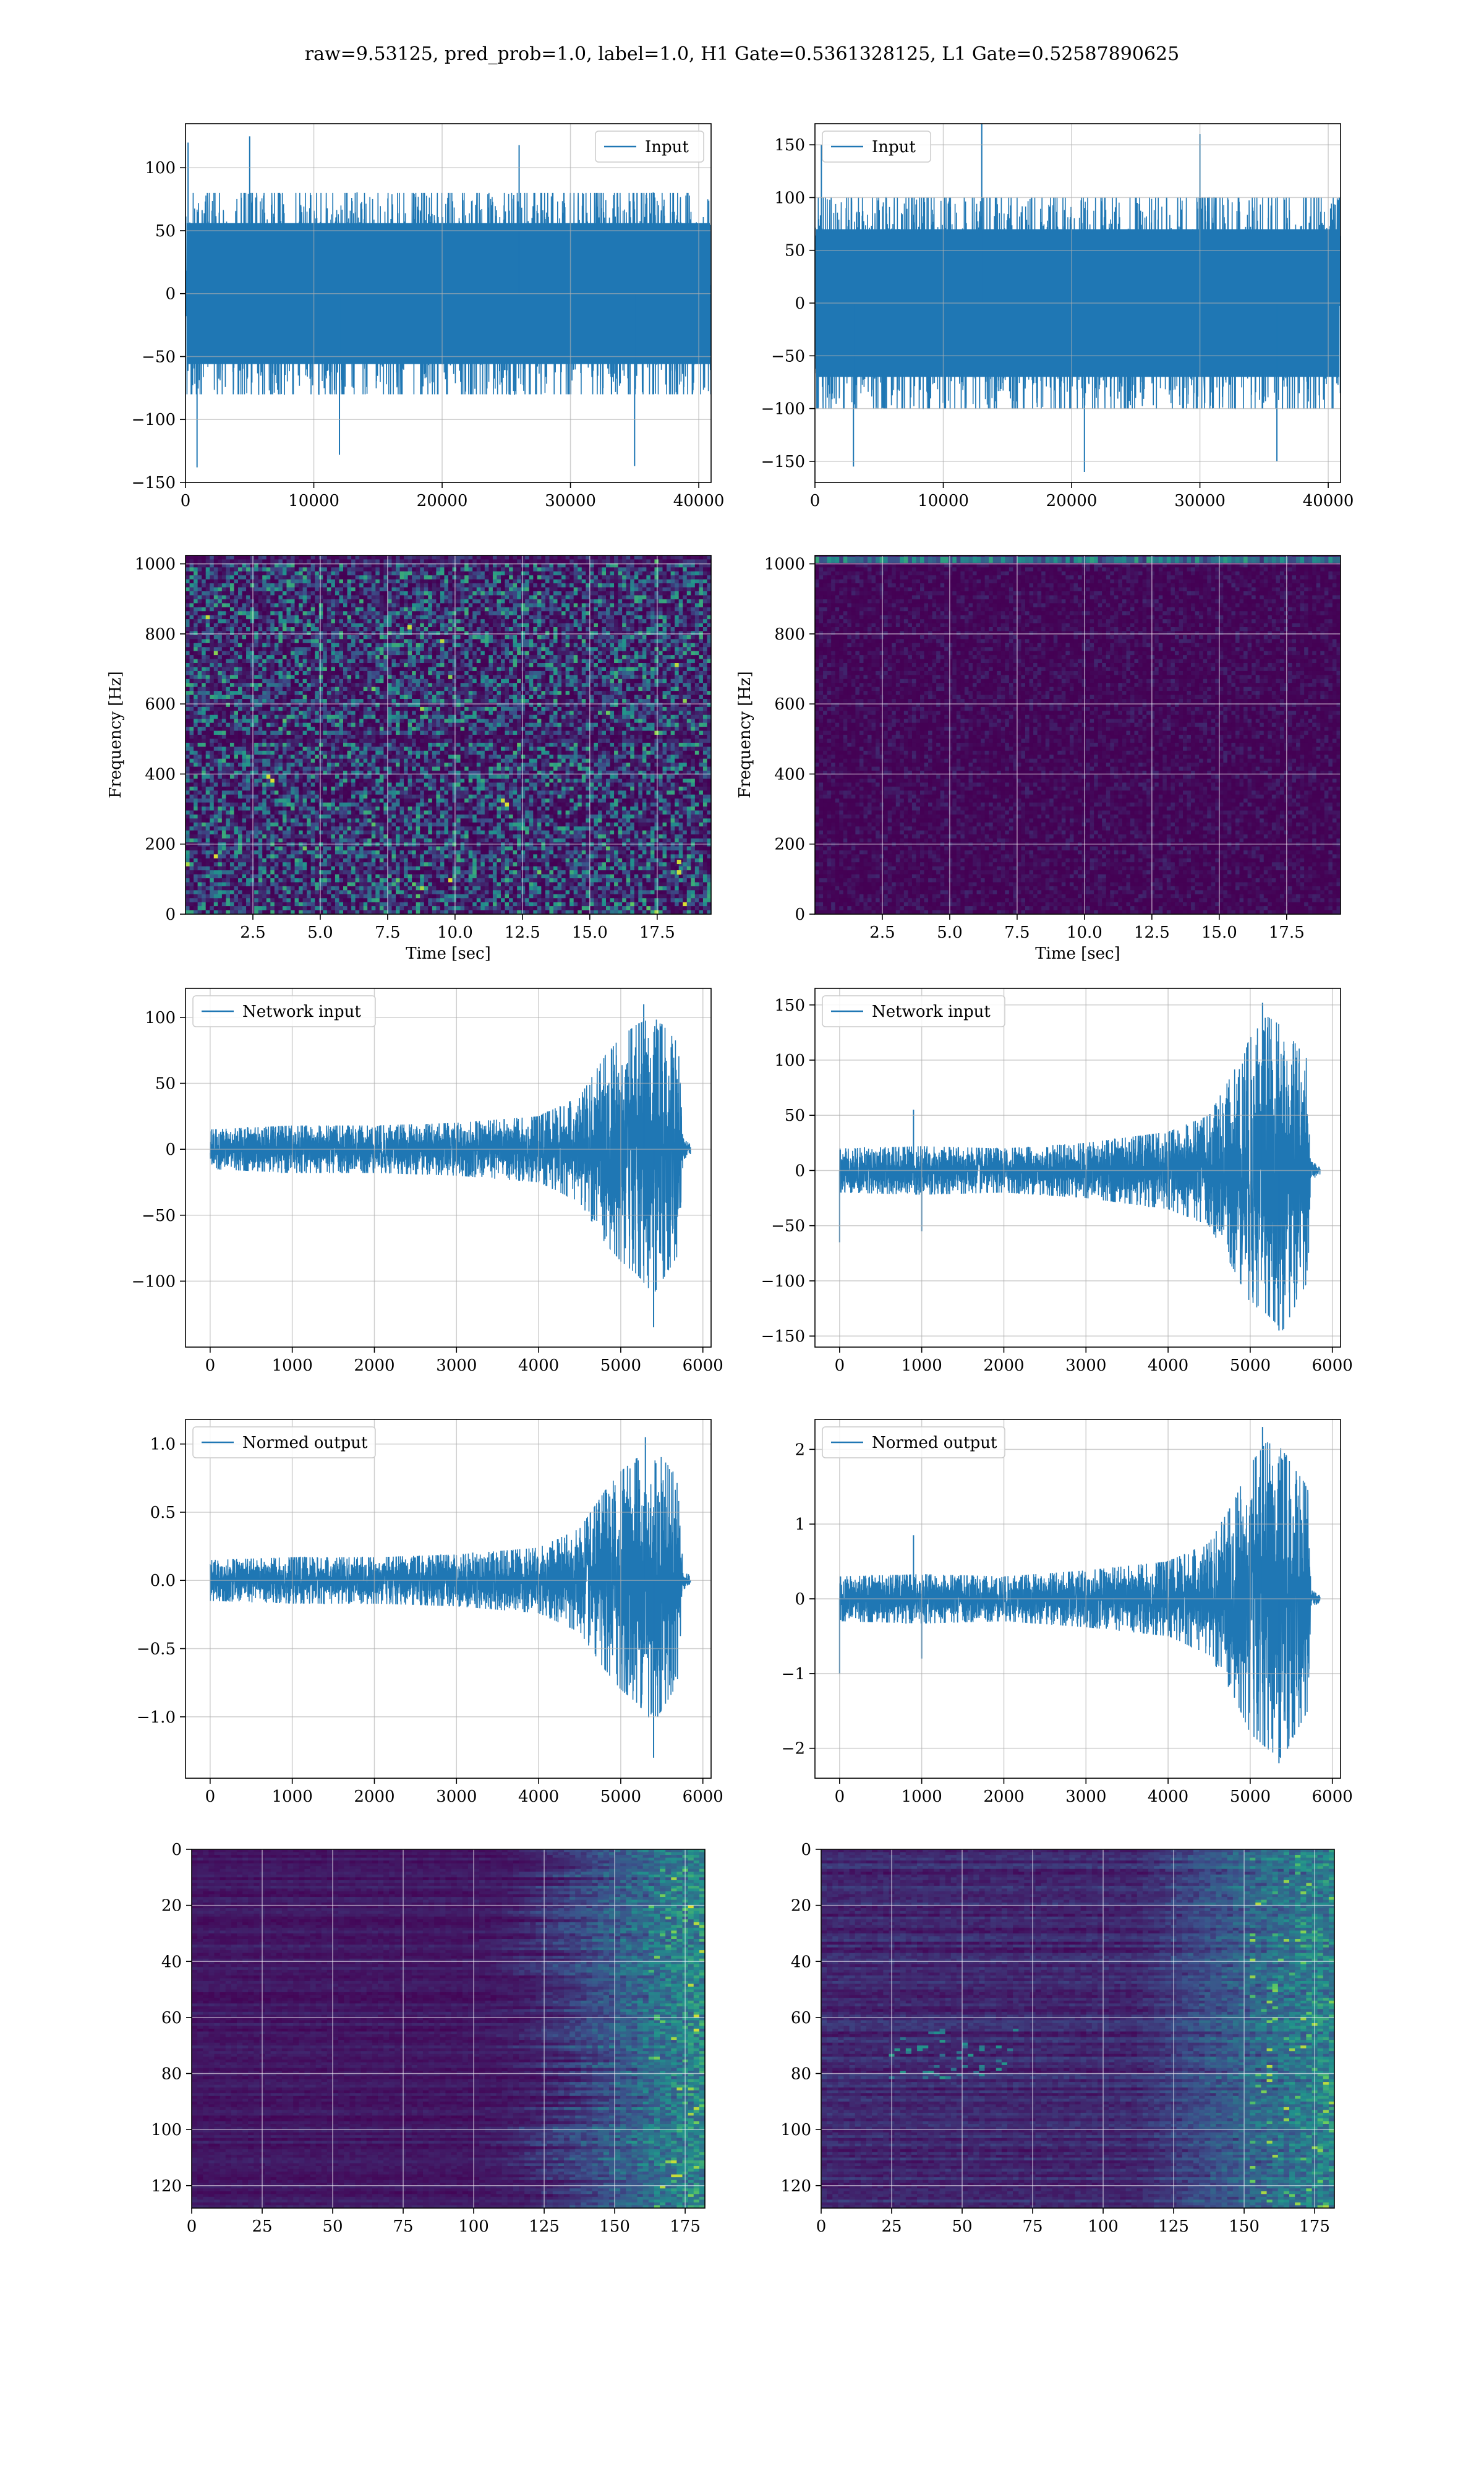  I want to click on y-tick-label: 0.0, so click(163, 1581).